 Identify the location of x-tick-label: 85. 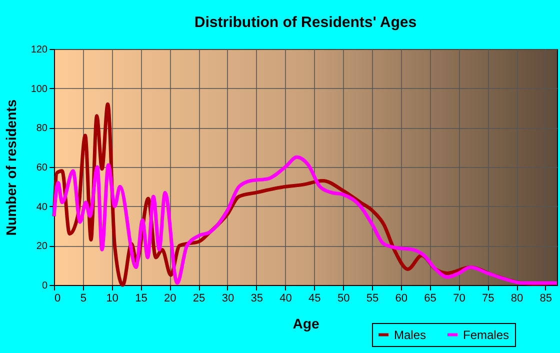
(546, 298).